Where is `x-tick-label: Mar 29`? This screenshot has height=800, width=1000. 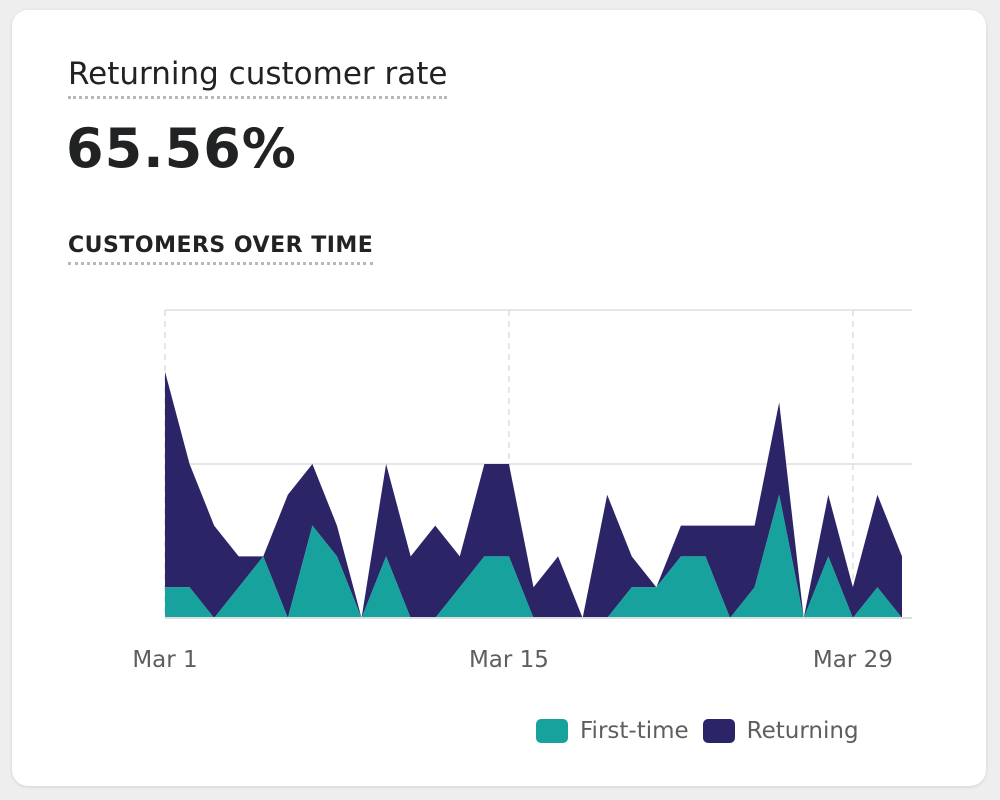 x-tick-label: Mar 29 is located at coordinates (853, 660).